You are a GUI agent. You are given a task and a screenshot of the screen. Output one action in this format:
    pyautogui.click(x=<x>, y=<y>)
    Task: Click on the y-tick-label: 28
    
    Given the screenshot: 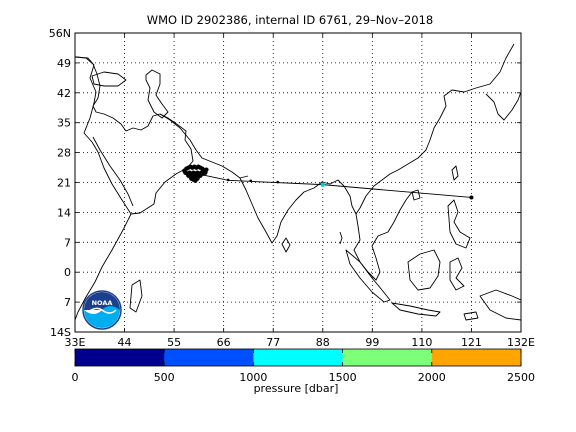 What is the action you would take?
    pyautogui.click(x=64, y=153)
    